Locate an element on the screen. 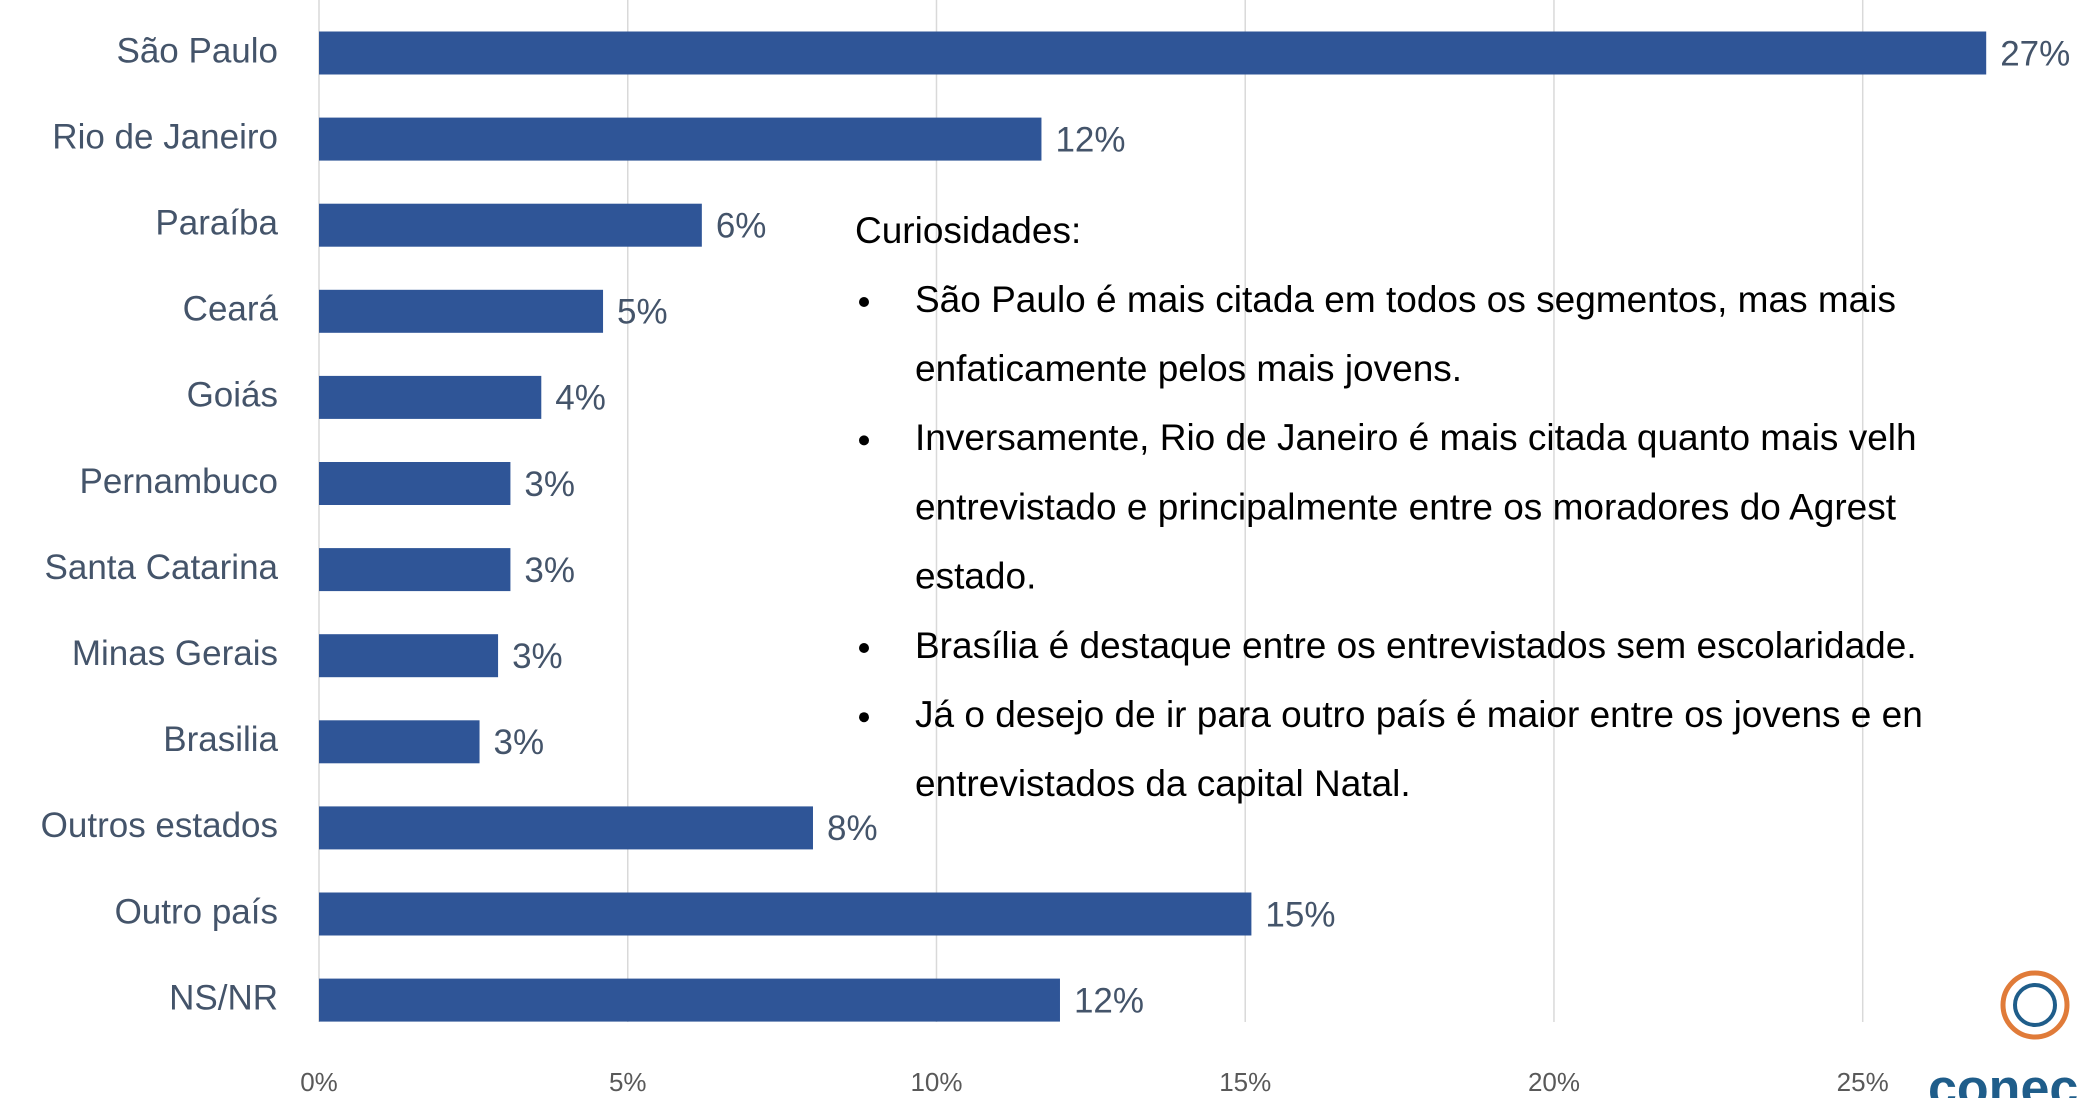 The image size is (2085, 1098). category-label: Minas Gerais is located at coordinates (175, 653).